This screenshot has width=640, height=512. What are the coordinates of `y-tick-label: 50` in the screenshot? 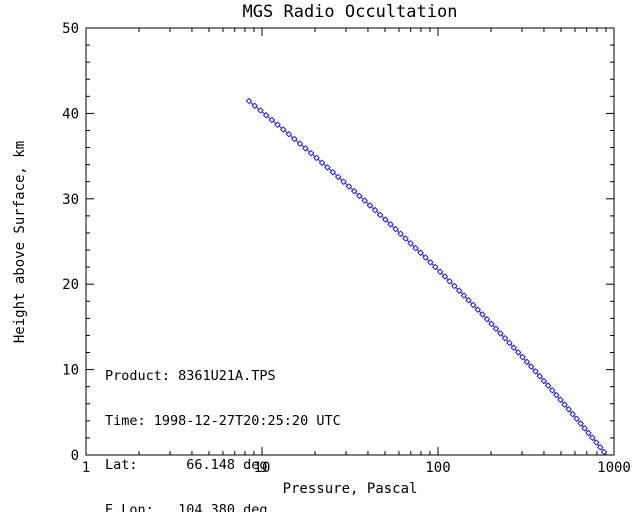 It's located at (70, 29).